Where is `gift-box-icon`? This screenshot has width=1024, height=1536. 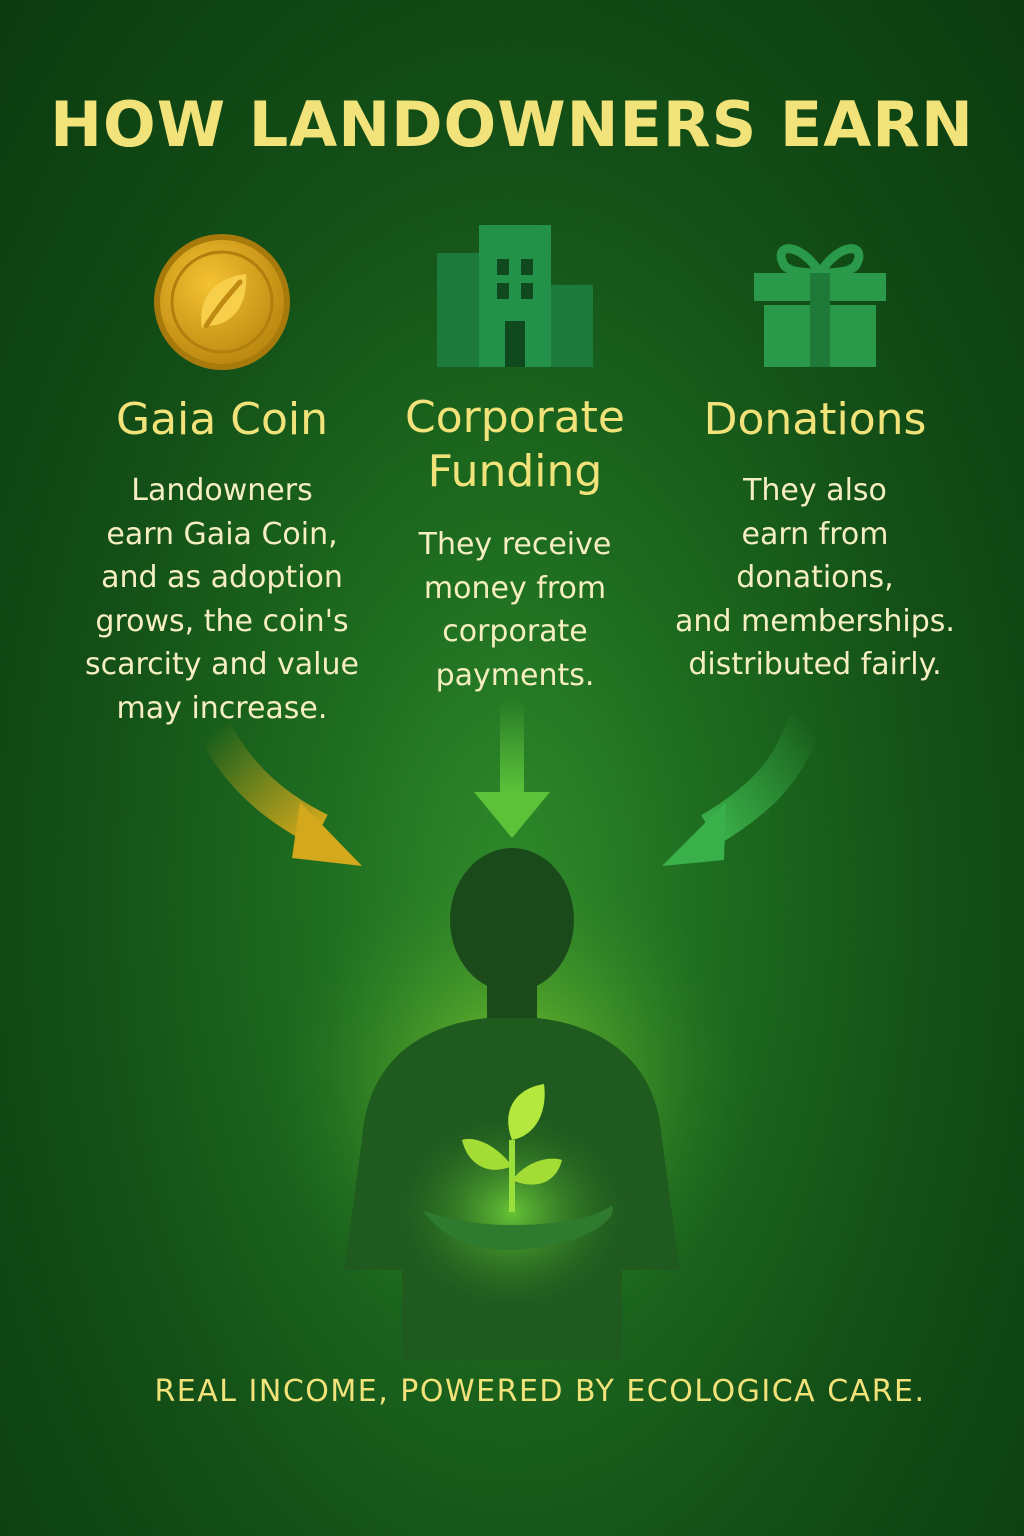 gift-box-icon is located at coordinates (820, 300).